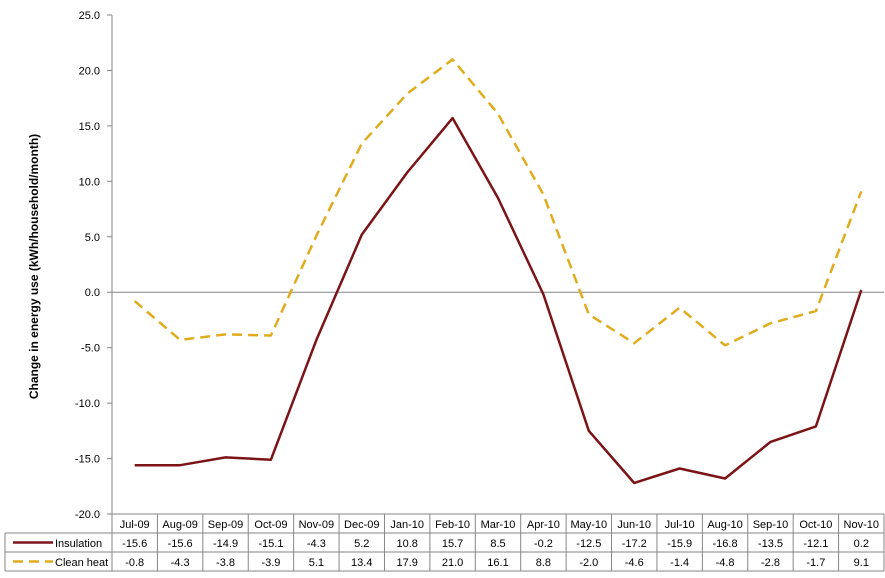 The width and height of the screenshot is (885, 578). What do you see at coordinates (452, 525) in the screenshot?
I see `x-tick-label: Feb-10` at bounding box center [452, 525].